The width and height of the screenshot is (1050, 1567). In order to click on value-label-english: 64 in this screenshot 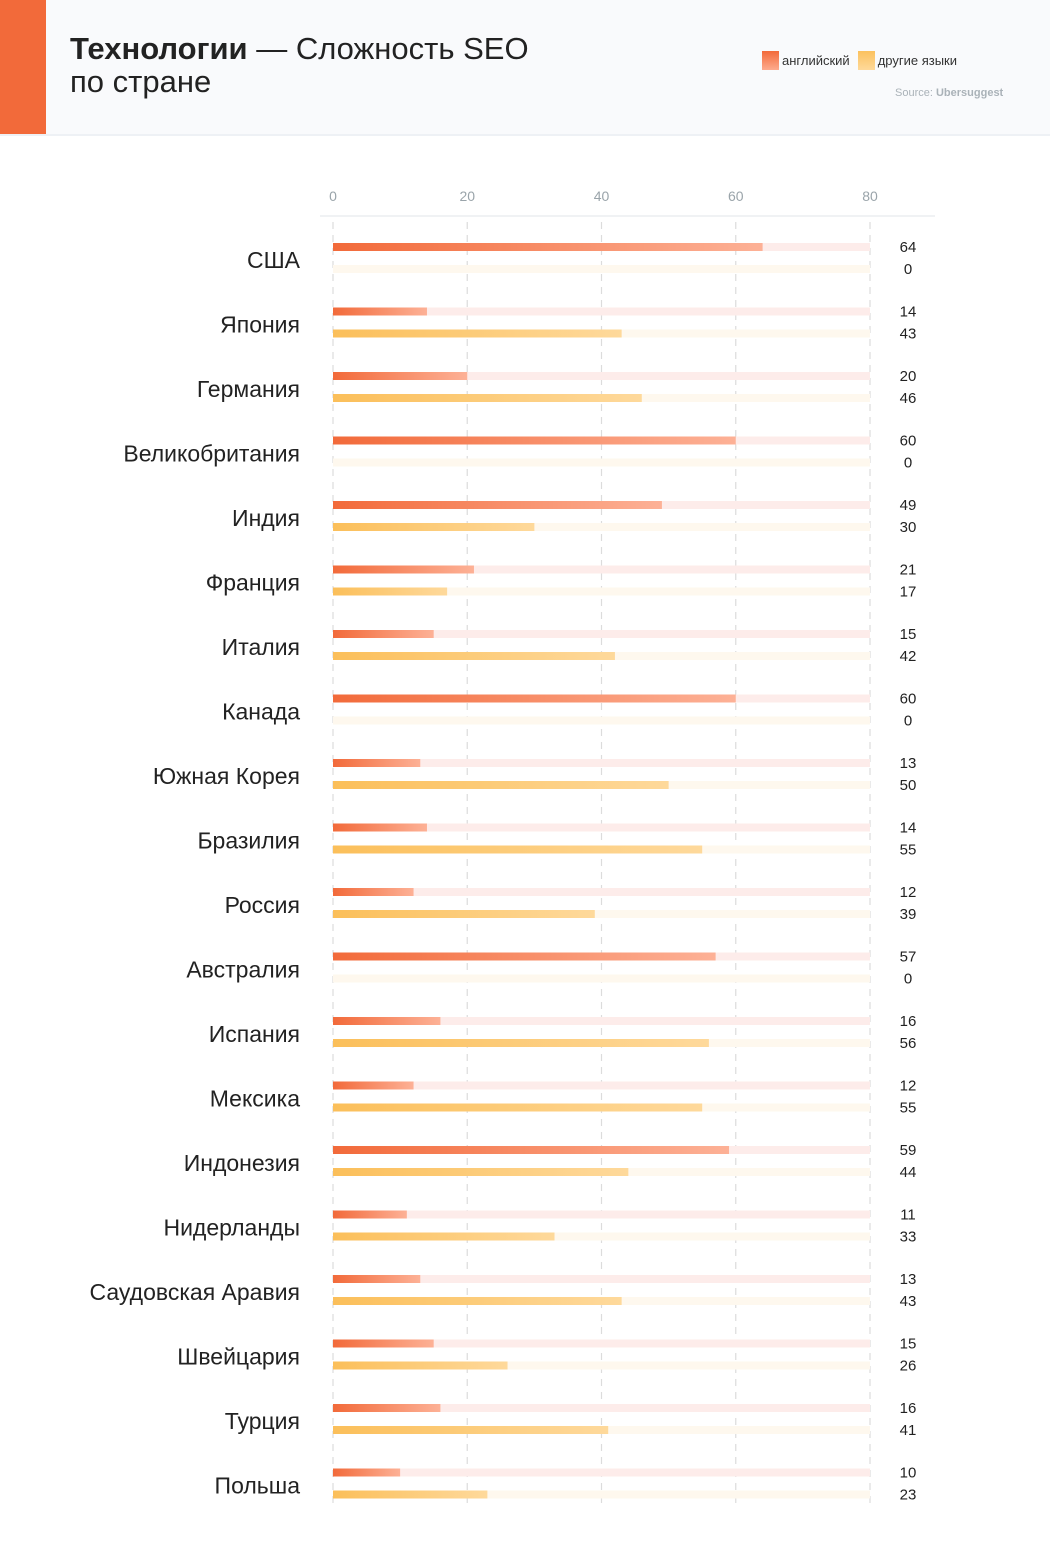, I will do `click(908, 247)`.